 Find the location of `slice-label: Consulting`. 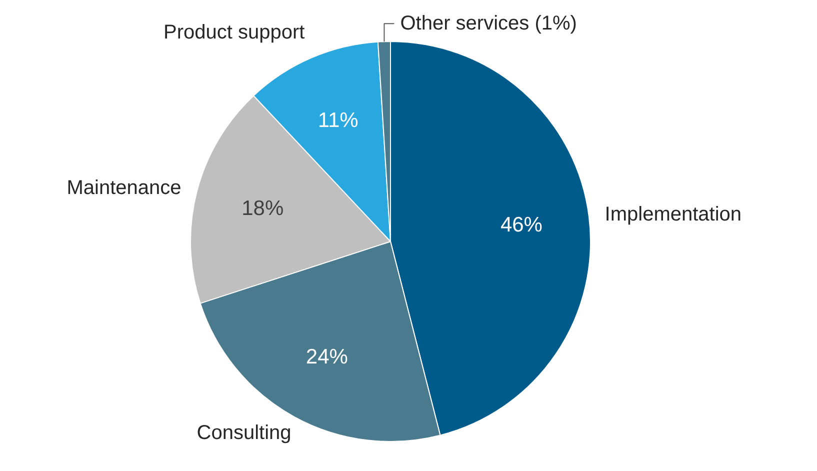

slice-label: Consulting is located at coordinates (244, 433).